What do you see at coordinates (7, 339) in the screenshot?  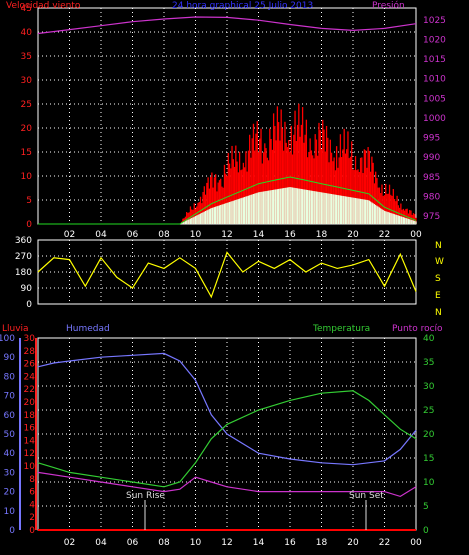 I see `humidity-y-tick: 100` at bounding box center [7, 339].